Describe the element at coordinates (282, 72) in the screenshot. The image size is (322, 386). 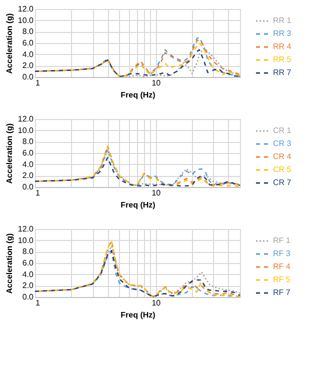
I see `legend-label: RR 7` at that location.